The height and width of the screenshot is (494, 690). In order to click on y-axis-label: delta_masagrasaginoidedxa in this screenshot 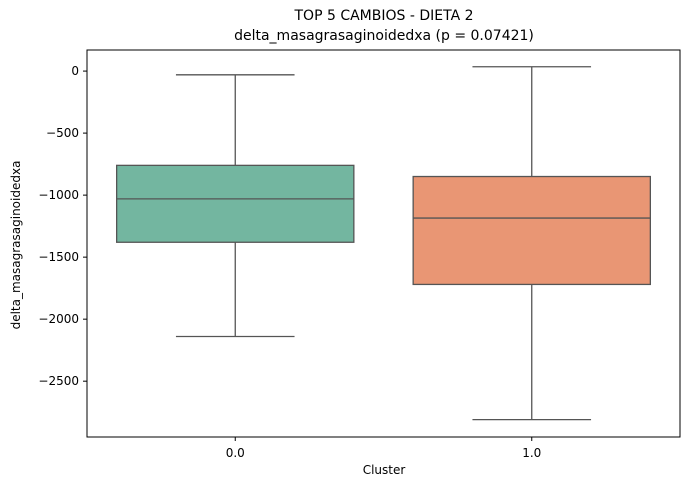, I will do `click(16, 245)`.